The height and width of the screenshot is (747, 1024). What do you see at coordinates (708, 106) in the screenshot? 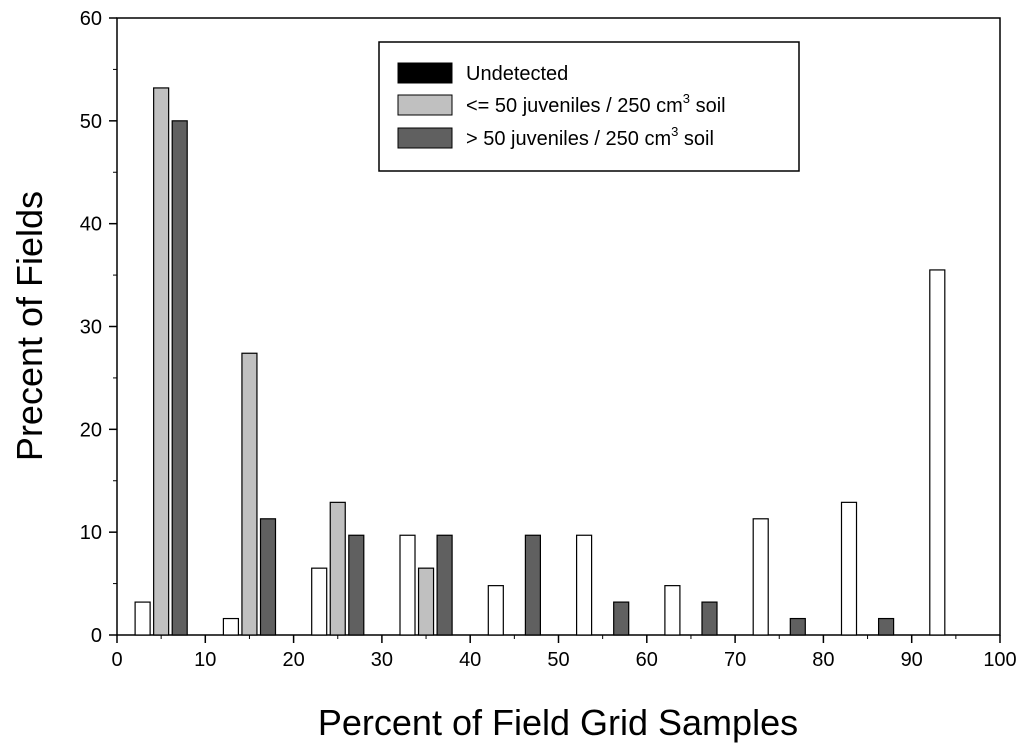
I see `legend-label-low-suffix: soil` at bounding box center [708, 106].